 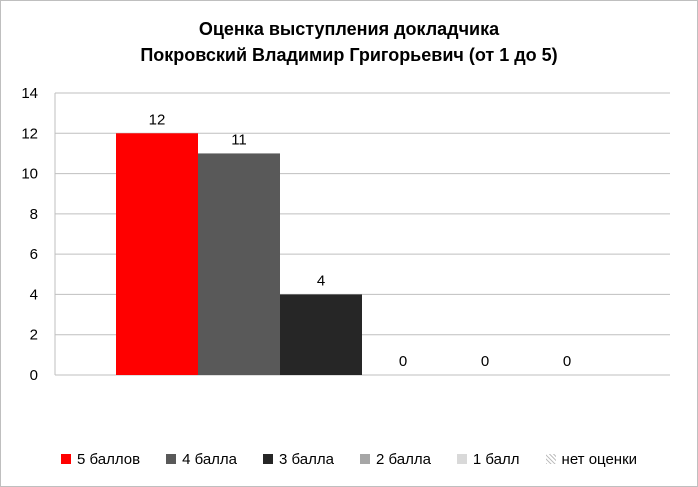 What do you see at coordinates (496, 459) in the screenshot?
I see `legend-label: 1 балл` at bounding box center [496, 459].